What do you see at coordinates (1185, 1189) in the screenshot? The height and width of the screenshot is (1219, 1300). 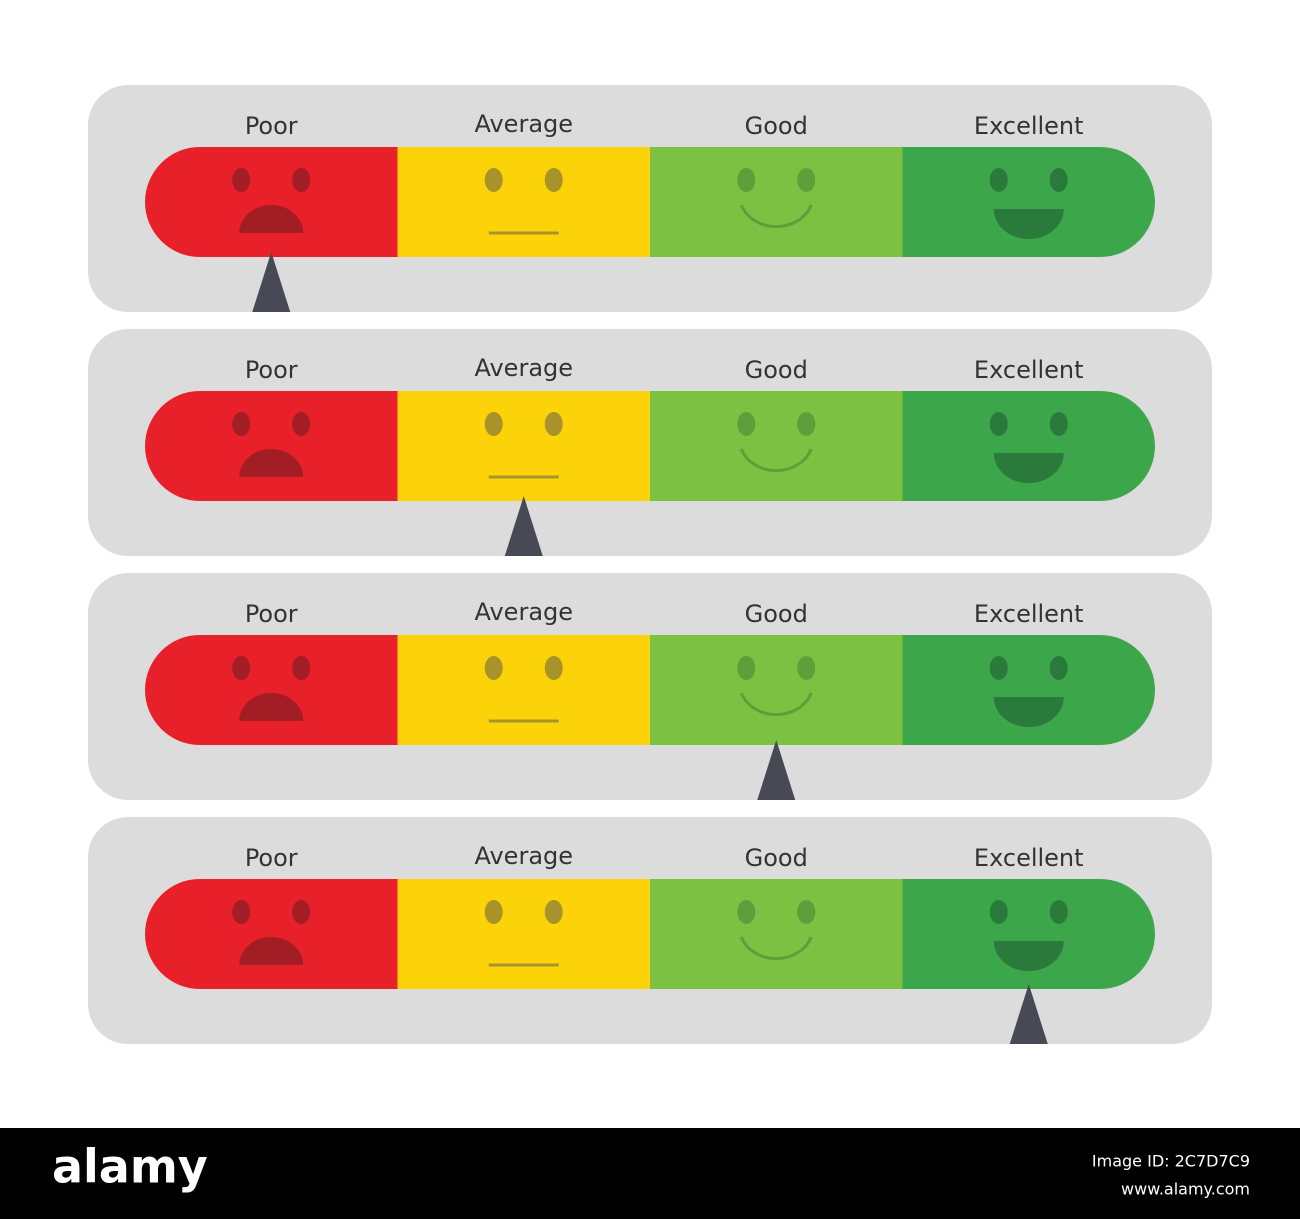 I see `footer-url: www.alamy.com` at bounding box center [1185, 1189].